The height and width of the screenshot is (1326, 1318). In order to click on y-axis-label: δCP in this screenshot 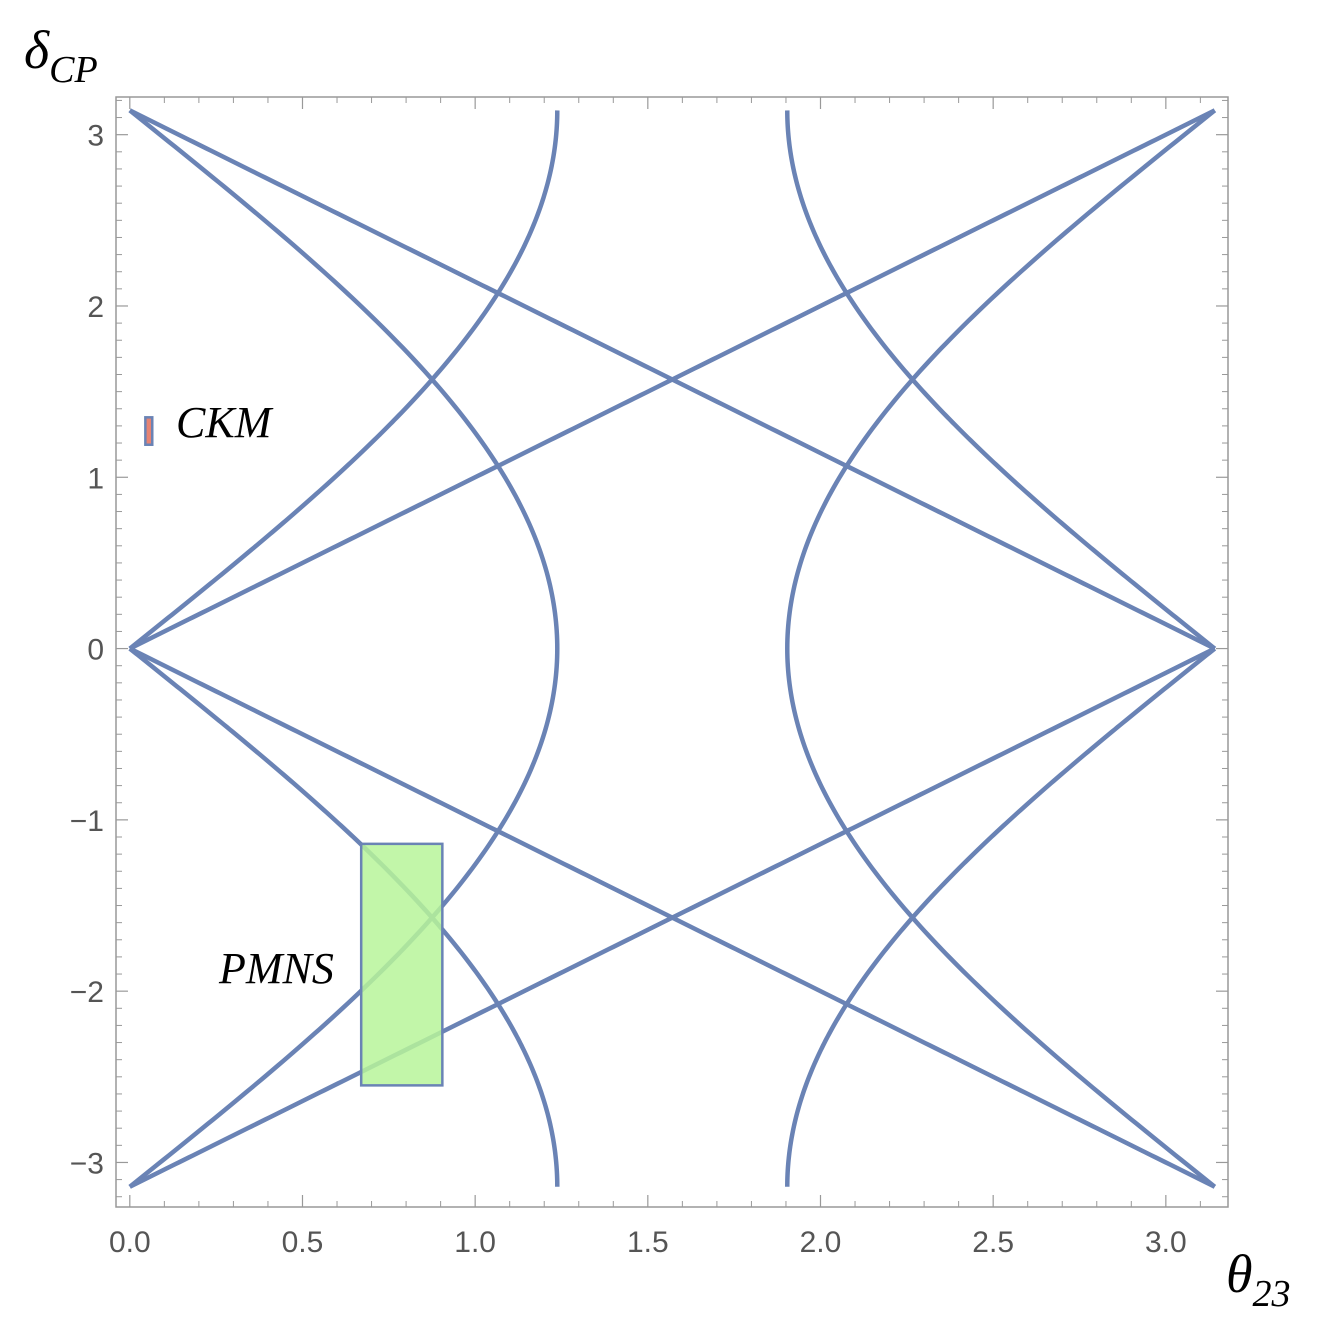, I will do `click(61, 55)`.